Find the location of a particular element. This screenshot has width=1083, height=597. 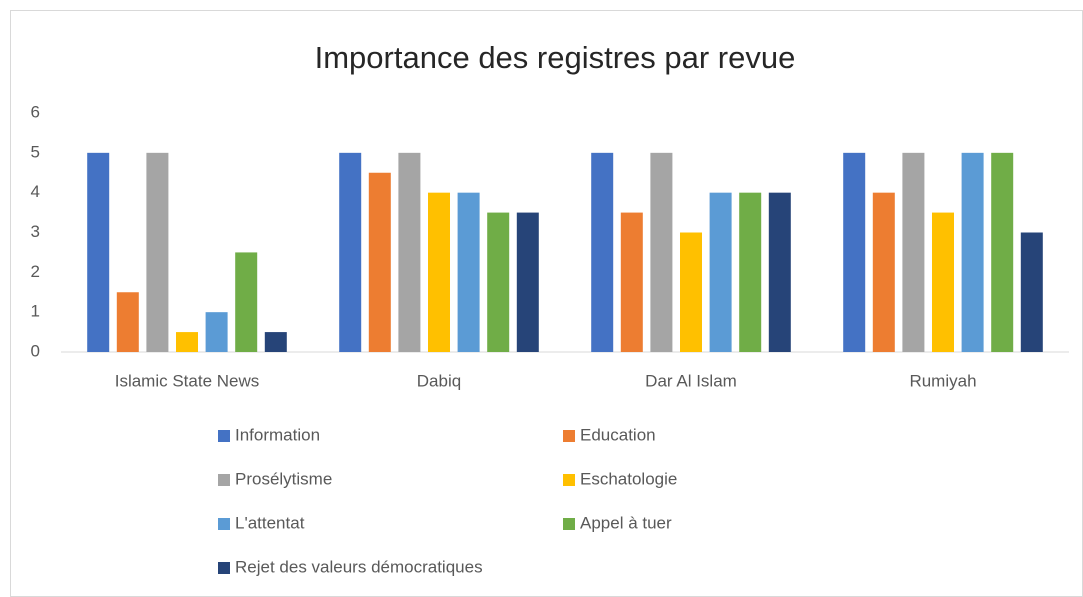

legend-label: Prosélytisme is located at coordinates (283, 478).